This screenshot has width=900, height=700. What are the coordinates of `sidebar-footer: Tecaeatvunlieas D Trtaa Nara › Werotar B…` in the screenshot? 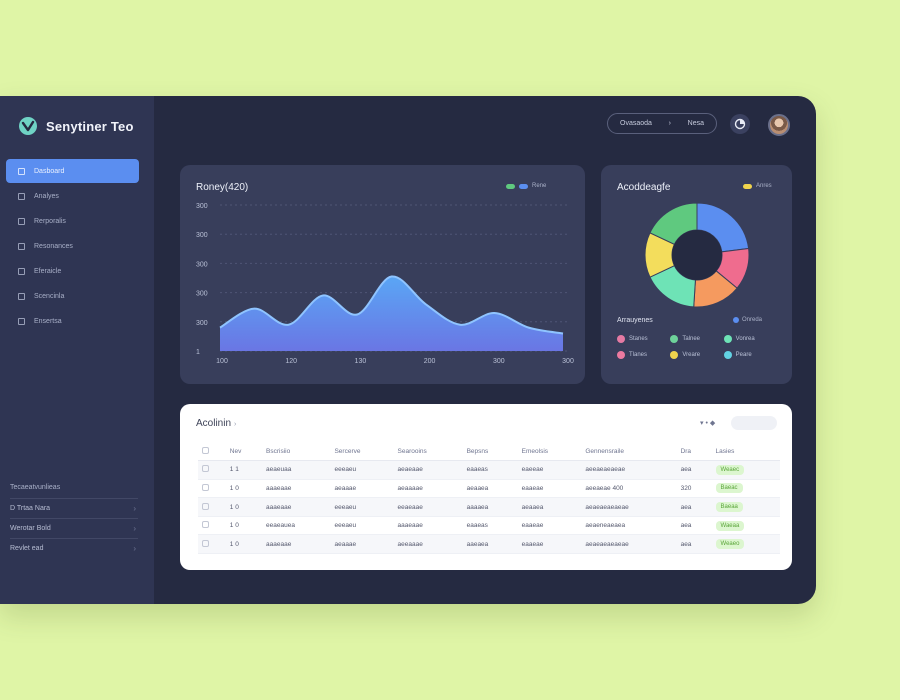 It's located at (74, 521).